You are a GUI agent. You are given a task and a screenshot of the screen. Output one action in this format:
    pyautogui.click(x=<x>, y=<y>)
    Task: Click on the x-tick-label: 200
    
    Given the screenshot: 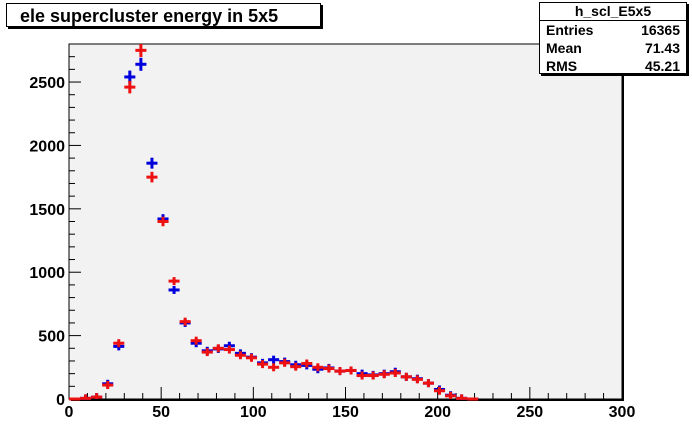 What is the action you would take?
    pyautogui.click(x=437, y=412)
    